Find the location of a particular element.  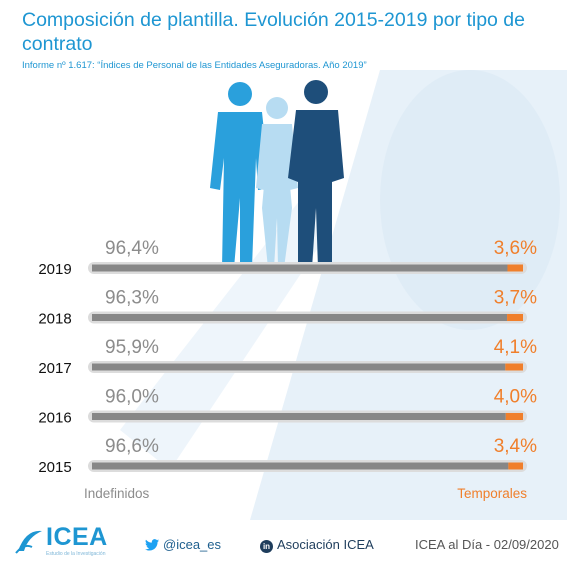

value-label-indefinidos: 96,4% is located at coordinates (132, 248).